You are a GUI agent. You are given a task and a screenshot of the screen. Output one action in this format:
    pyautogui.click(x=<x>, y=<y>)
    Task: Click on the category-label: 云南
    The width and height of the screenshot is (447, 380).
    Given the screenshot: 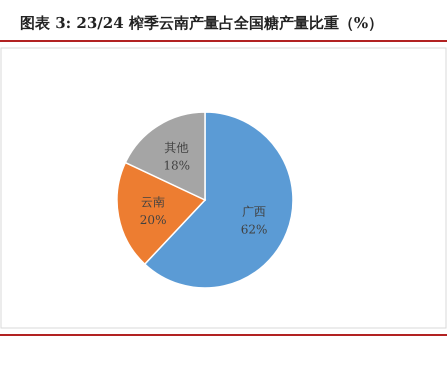 What is the action you would take?
    pyautogui.click(x=153, y=201)
    